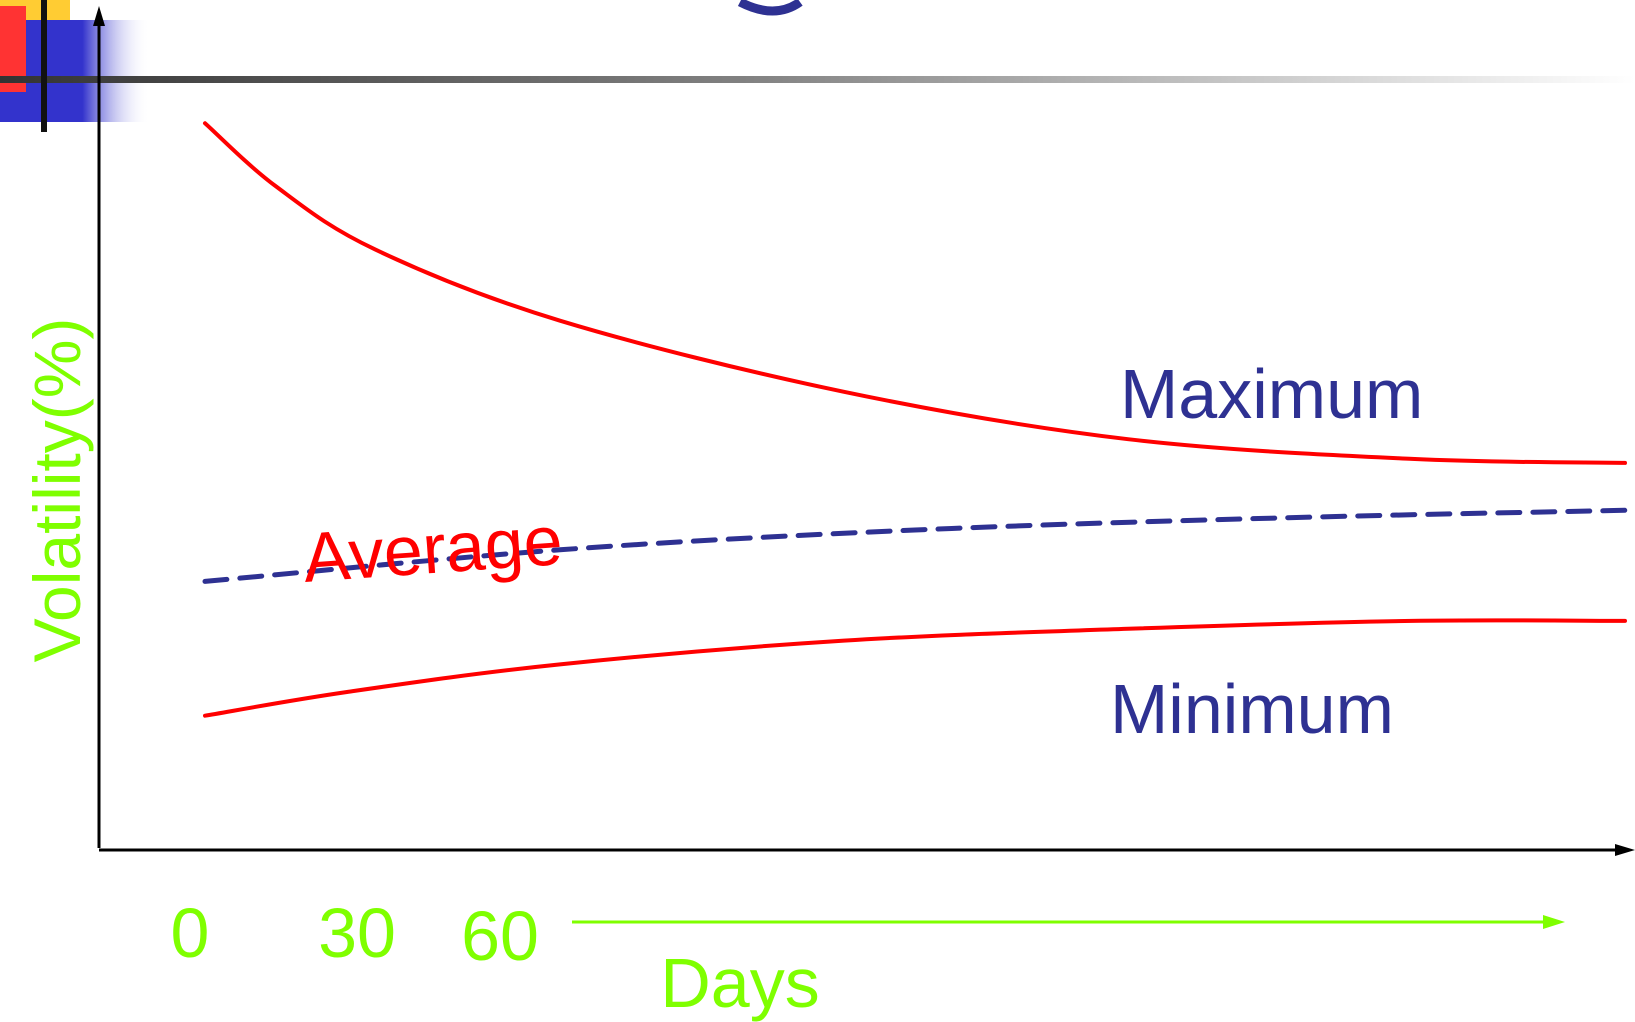  Describe the element at coordinates (1625, 850) in the screenshot. I see `x-axis-arrow` at that location.